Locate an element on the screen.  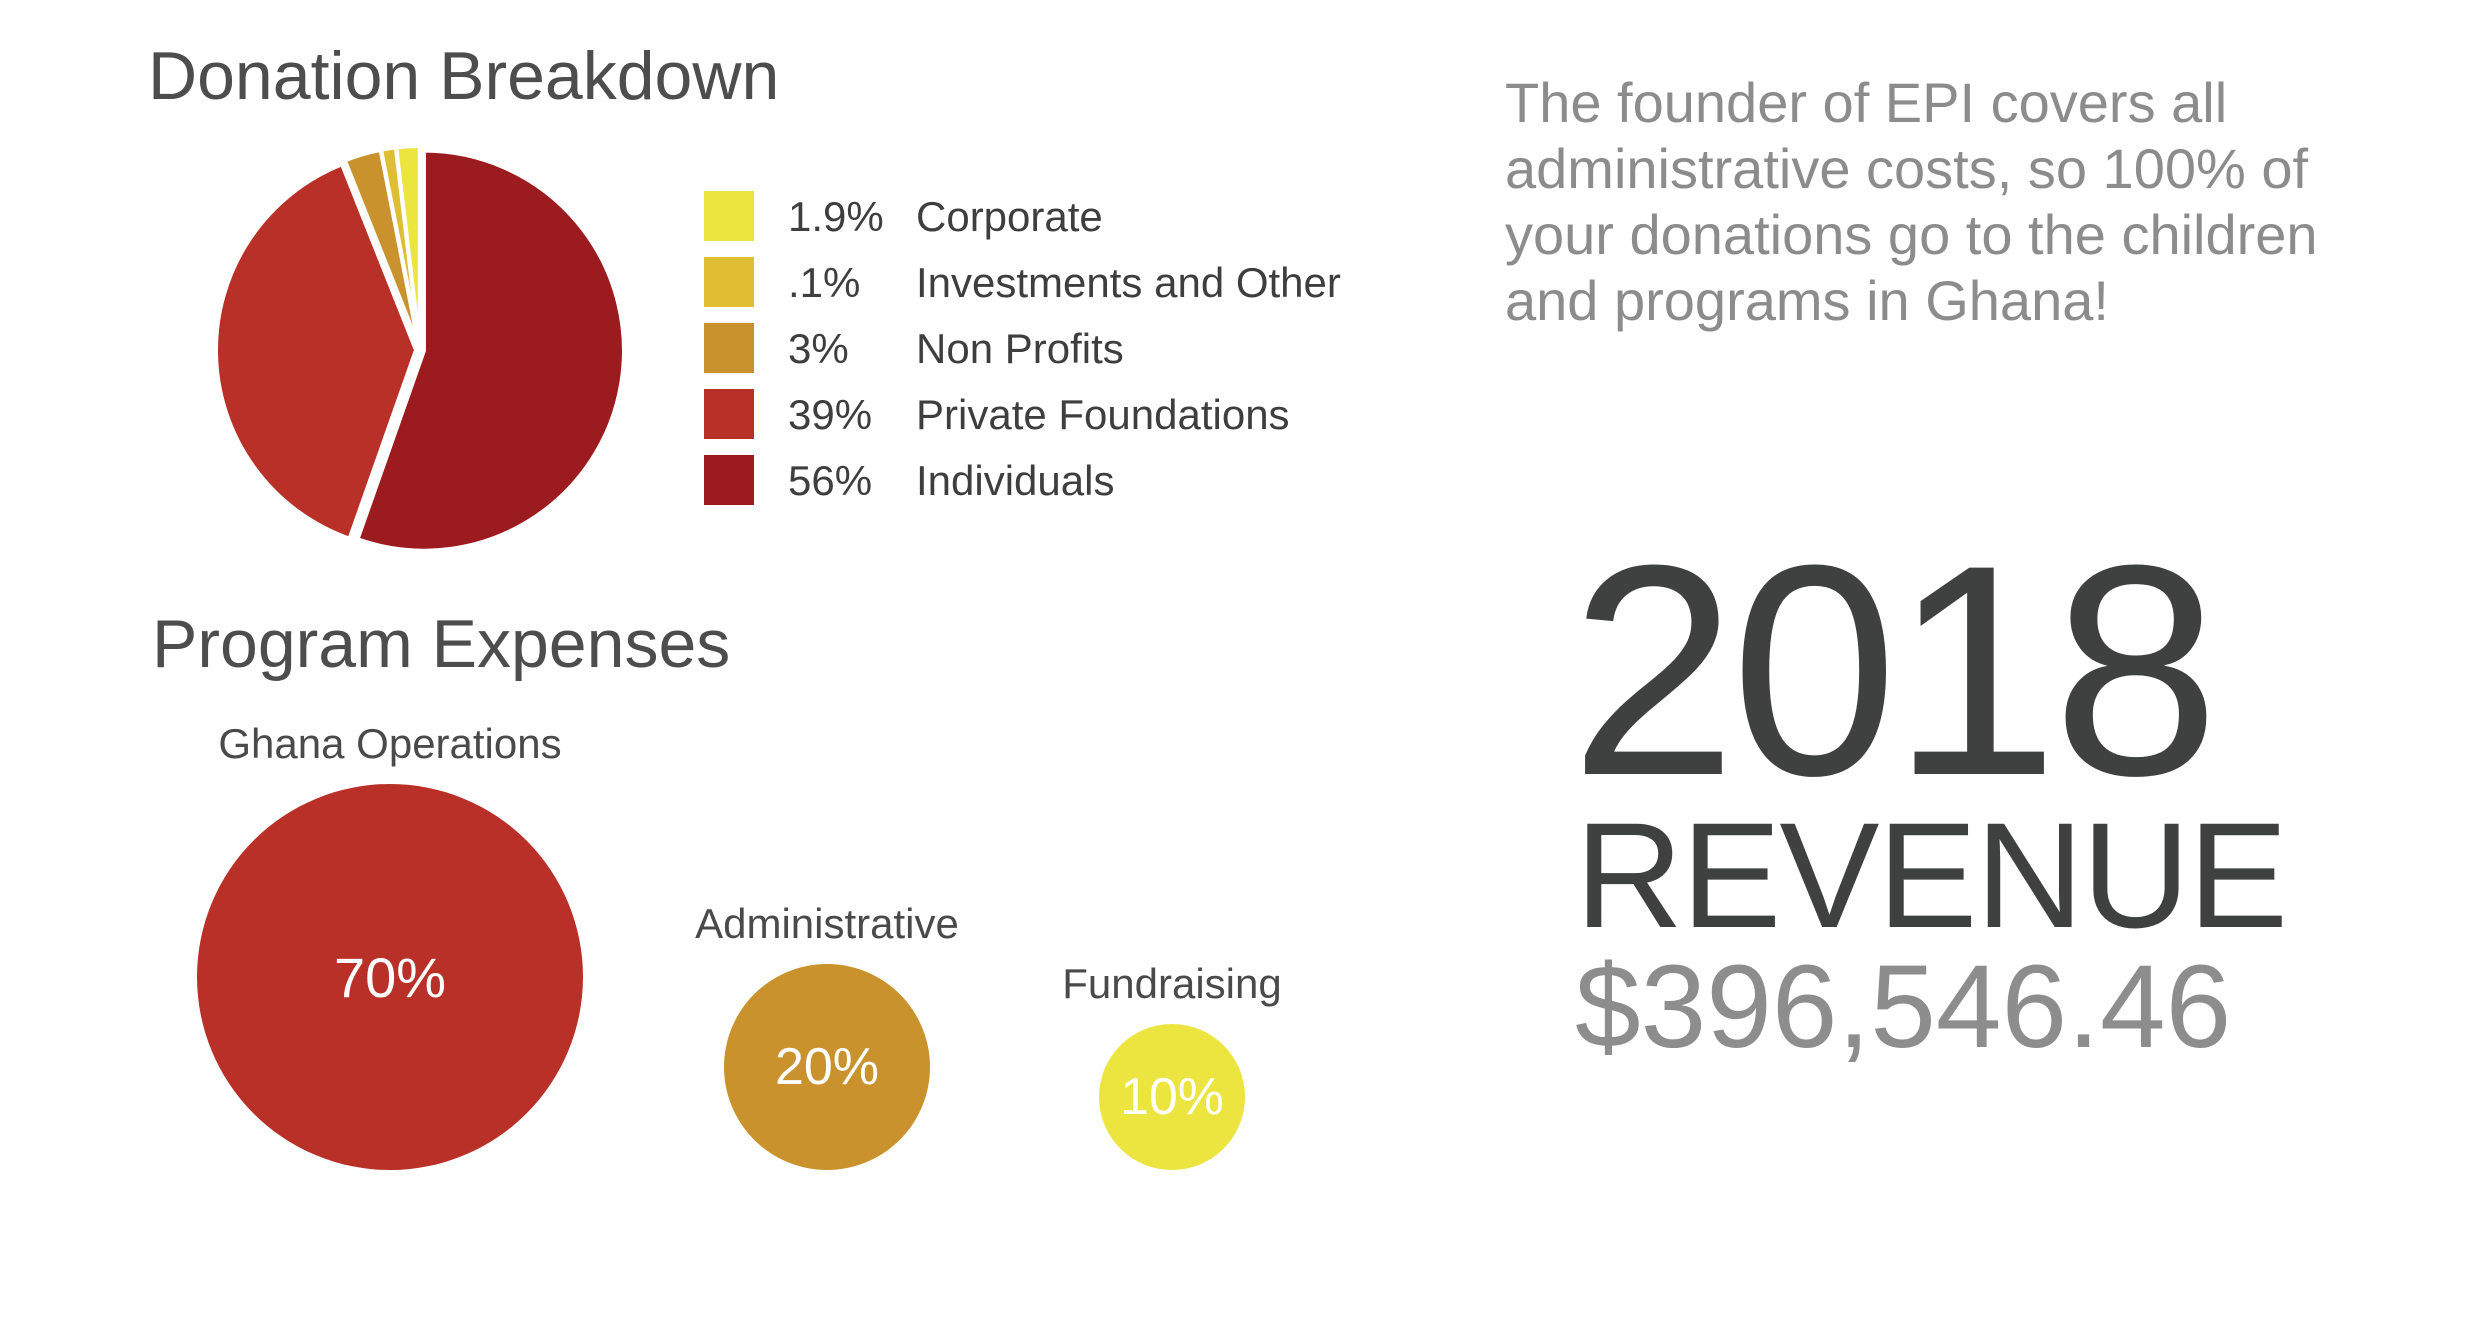
legend-label: Investments and Other is located at coordinates (1128, 282).